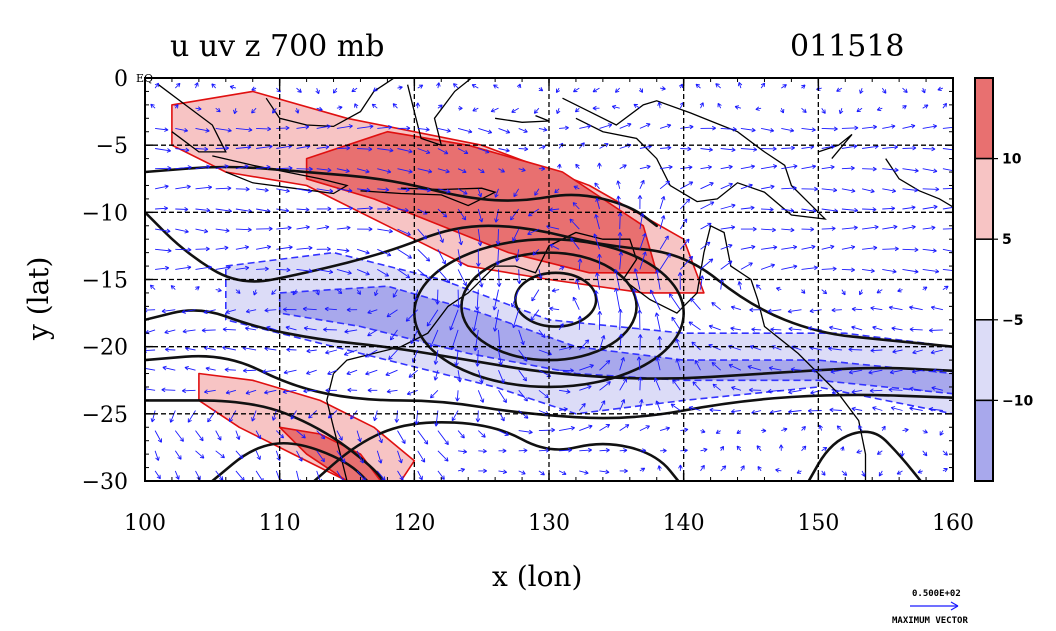  I want to click on reference-vector-value: 0.500E+02, so click(936, 594).